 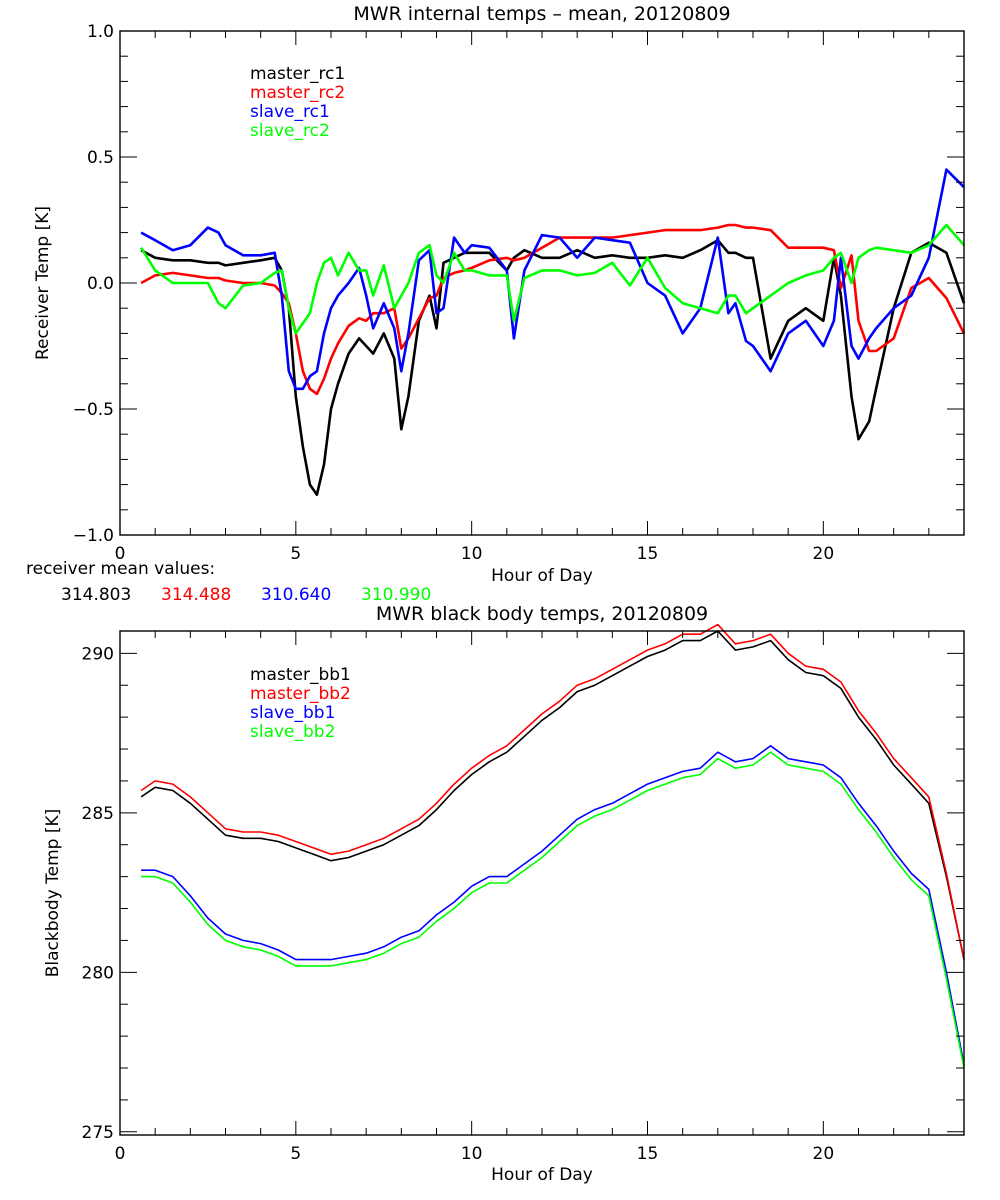 What do you see at coordinates (300, 675) in the screenshot?
I see `legend-item-master_bb1: master_bb1` at bounding box center [300, 675].